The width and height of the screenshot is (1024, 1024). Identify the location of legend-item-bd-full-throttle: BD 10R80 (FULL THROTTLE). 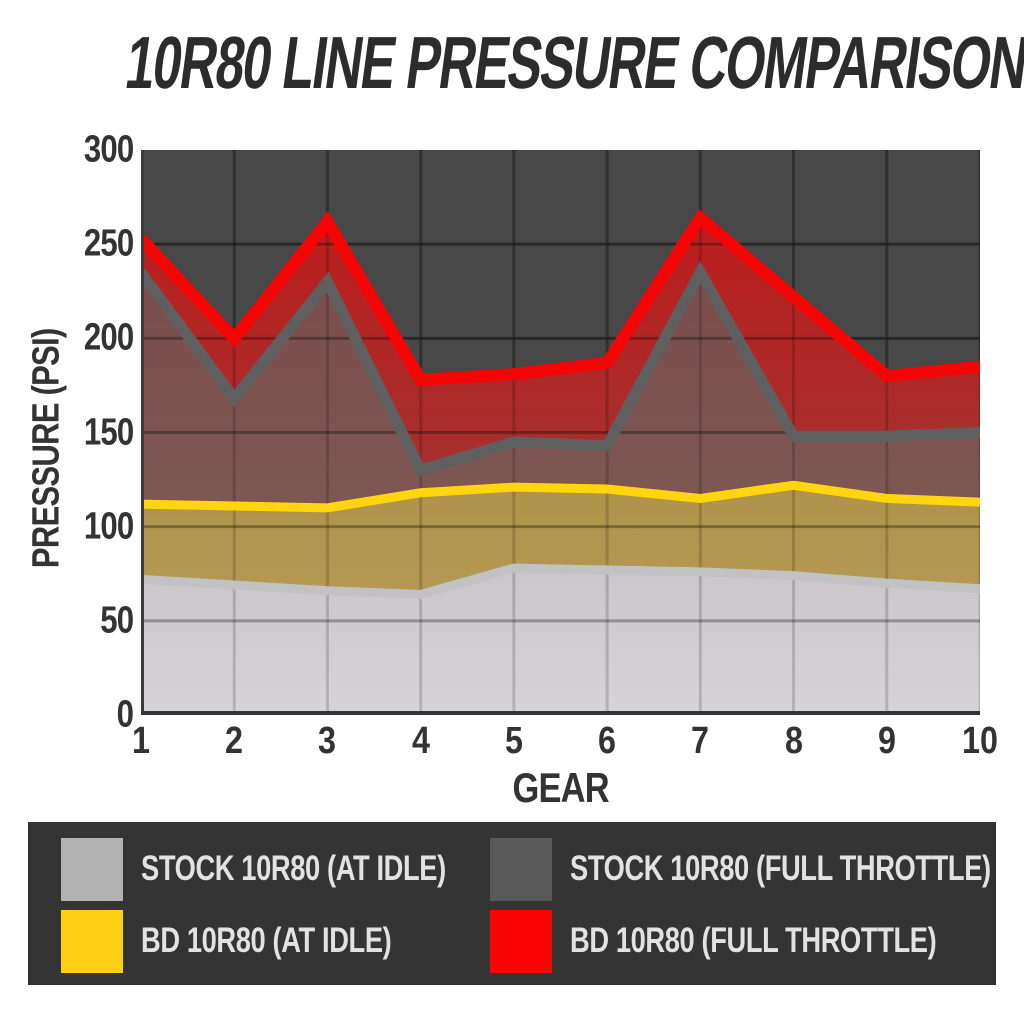
(757, 941).